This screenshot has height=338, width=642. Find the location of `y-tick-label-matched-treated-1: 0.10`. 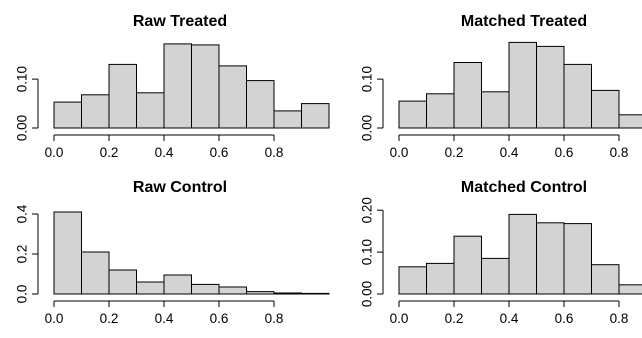

y-tick-label-matched-treated-1: 0.10 is located at coordinates (367, 79).